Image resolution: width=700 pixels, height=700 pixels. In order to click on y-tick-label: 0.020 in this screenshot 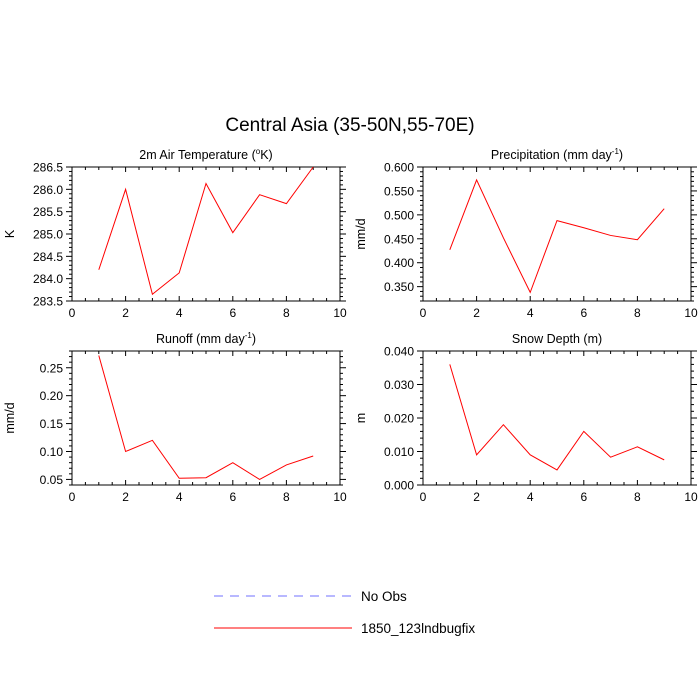, I will do `click(399, 419)`.